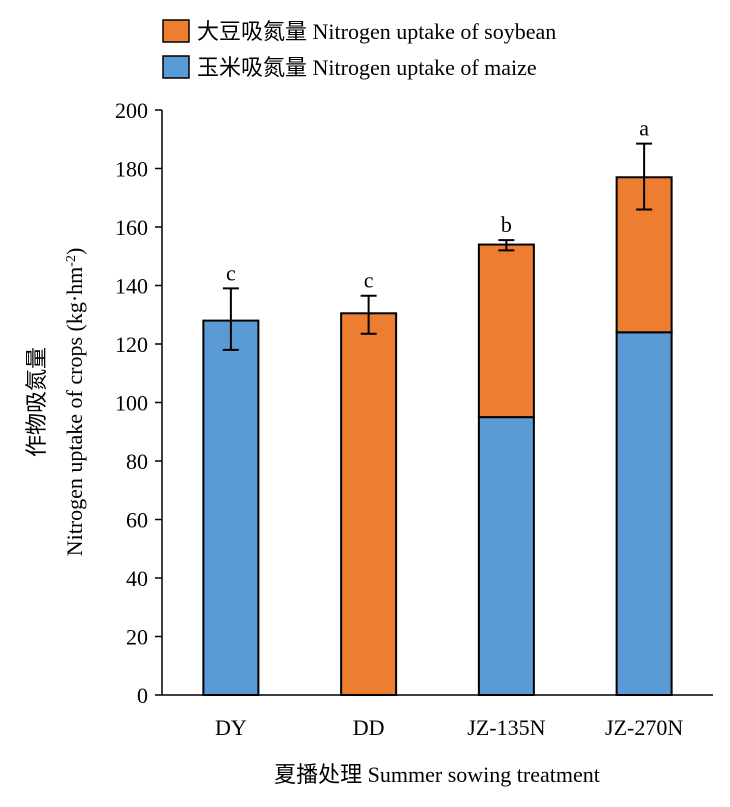 The width and height of the screenshot is (730, 807). I want to click on y-tick-label: 160, so click(131, 227).